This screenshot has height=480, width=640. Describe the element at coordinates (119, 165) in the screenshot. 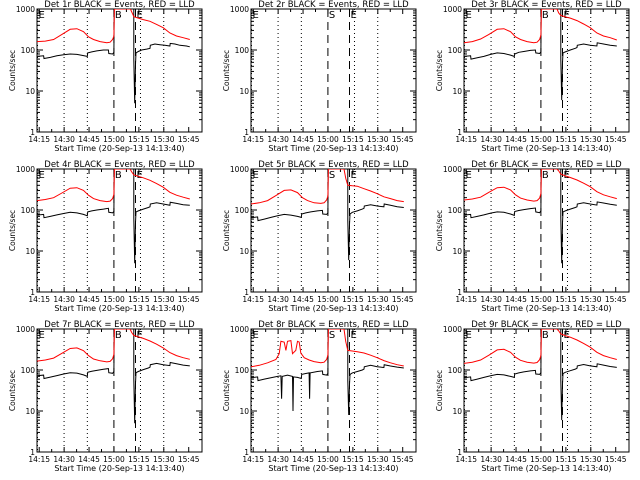

I see `panel-title: Det 4r BLACK = Events, RED = LLD` at that location.